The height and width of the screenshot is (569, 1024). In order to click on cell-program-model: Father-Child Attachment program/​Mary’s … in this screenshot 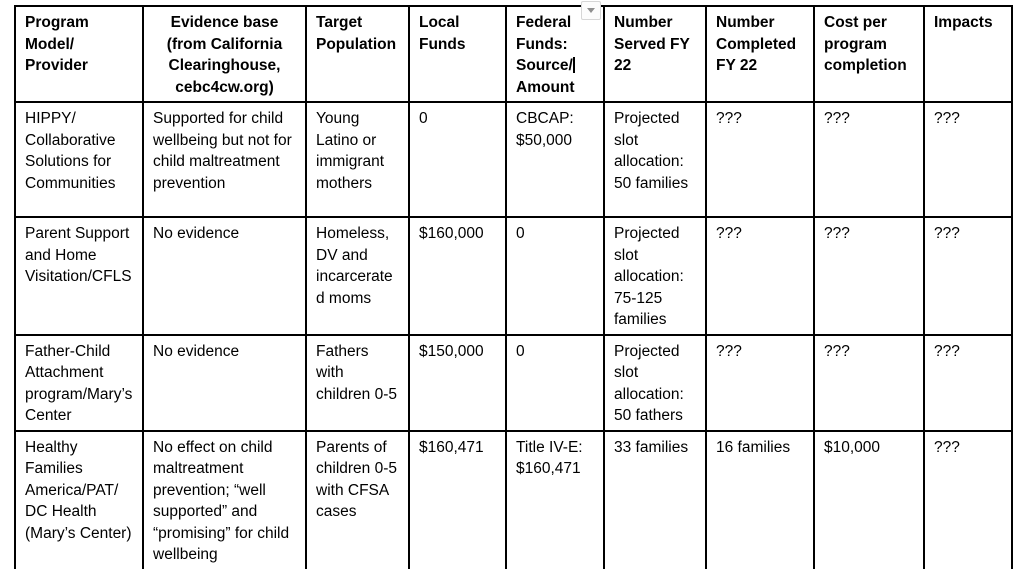, I will do `click(79, 382)`.